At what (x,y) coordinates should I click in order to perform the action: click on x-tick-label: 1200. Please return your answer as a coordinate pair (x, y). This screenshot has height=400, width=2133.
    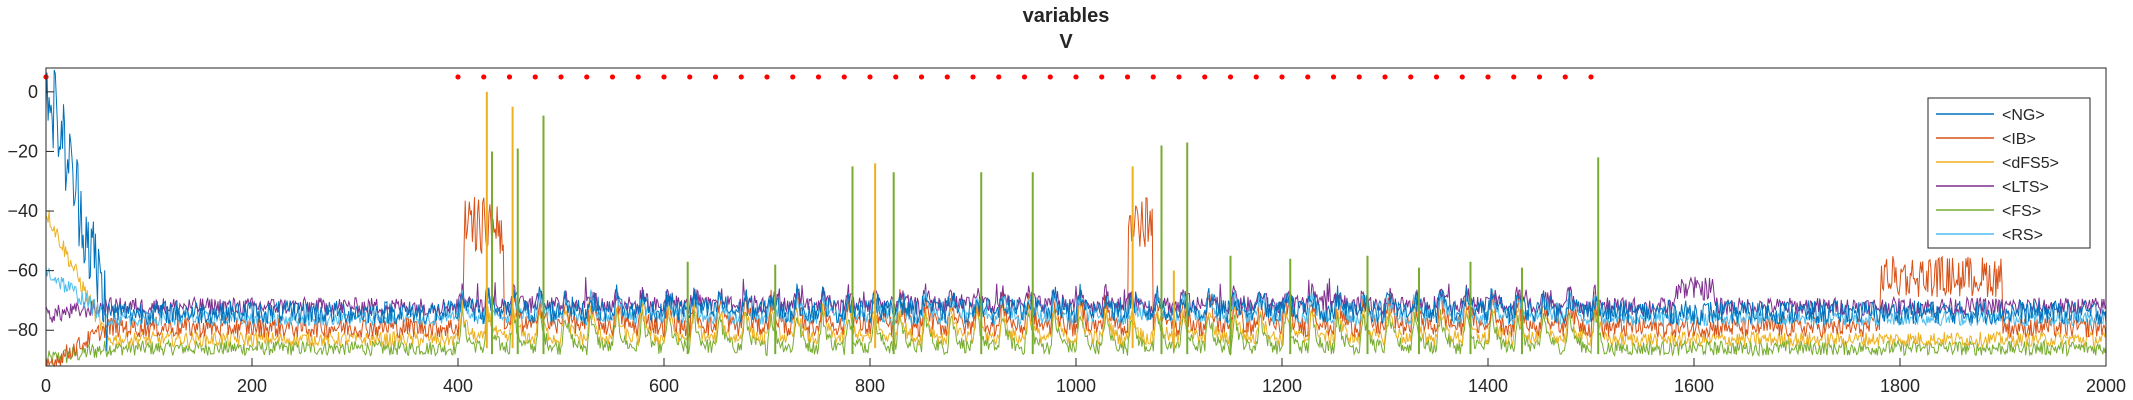
    Looking at the image, I should click on (1282, 386).